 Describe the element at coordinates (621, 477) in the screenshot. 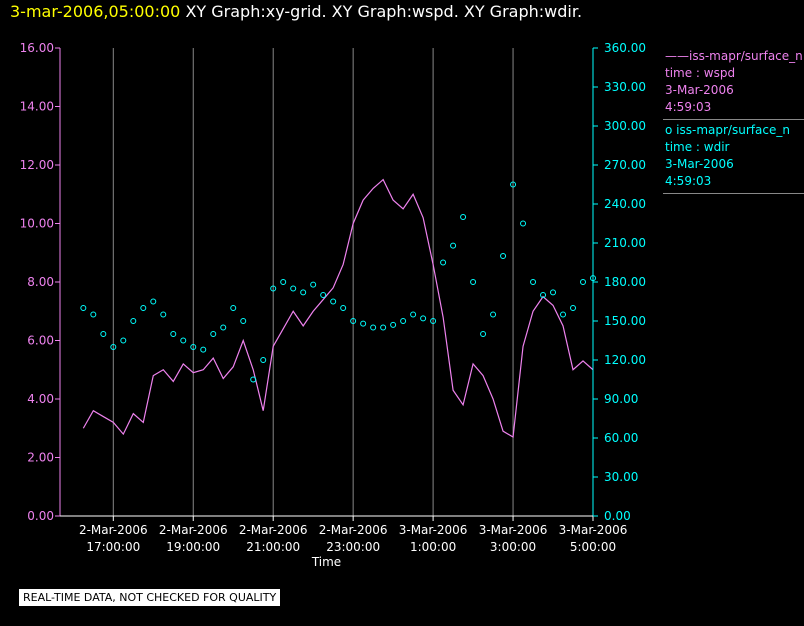

I see `right-tick-label: 30.00` at that location.